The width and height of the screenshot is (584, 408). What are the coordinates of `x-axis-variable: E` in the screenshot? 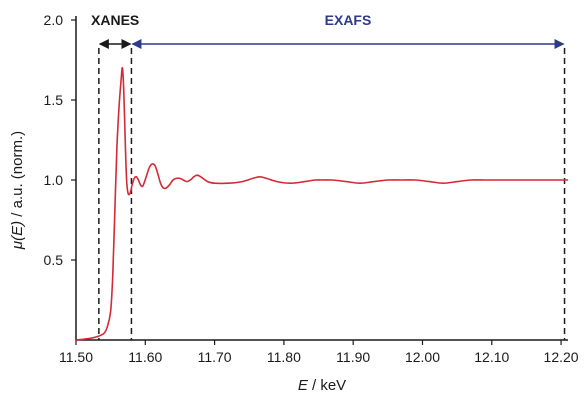 It's located at (303, 385).